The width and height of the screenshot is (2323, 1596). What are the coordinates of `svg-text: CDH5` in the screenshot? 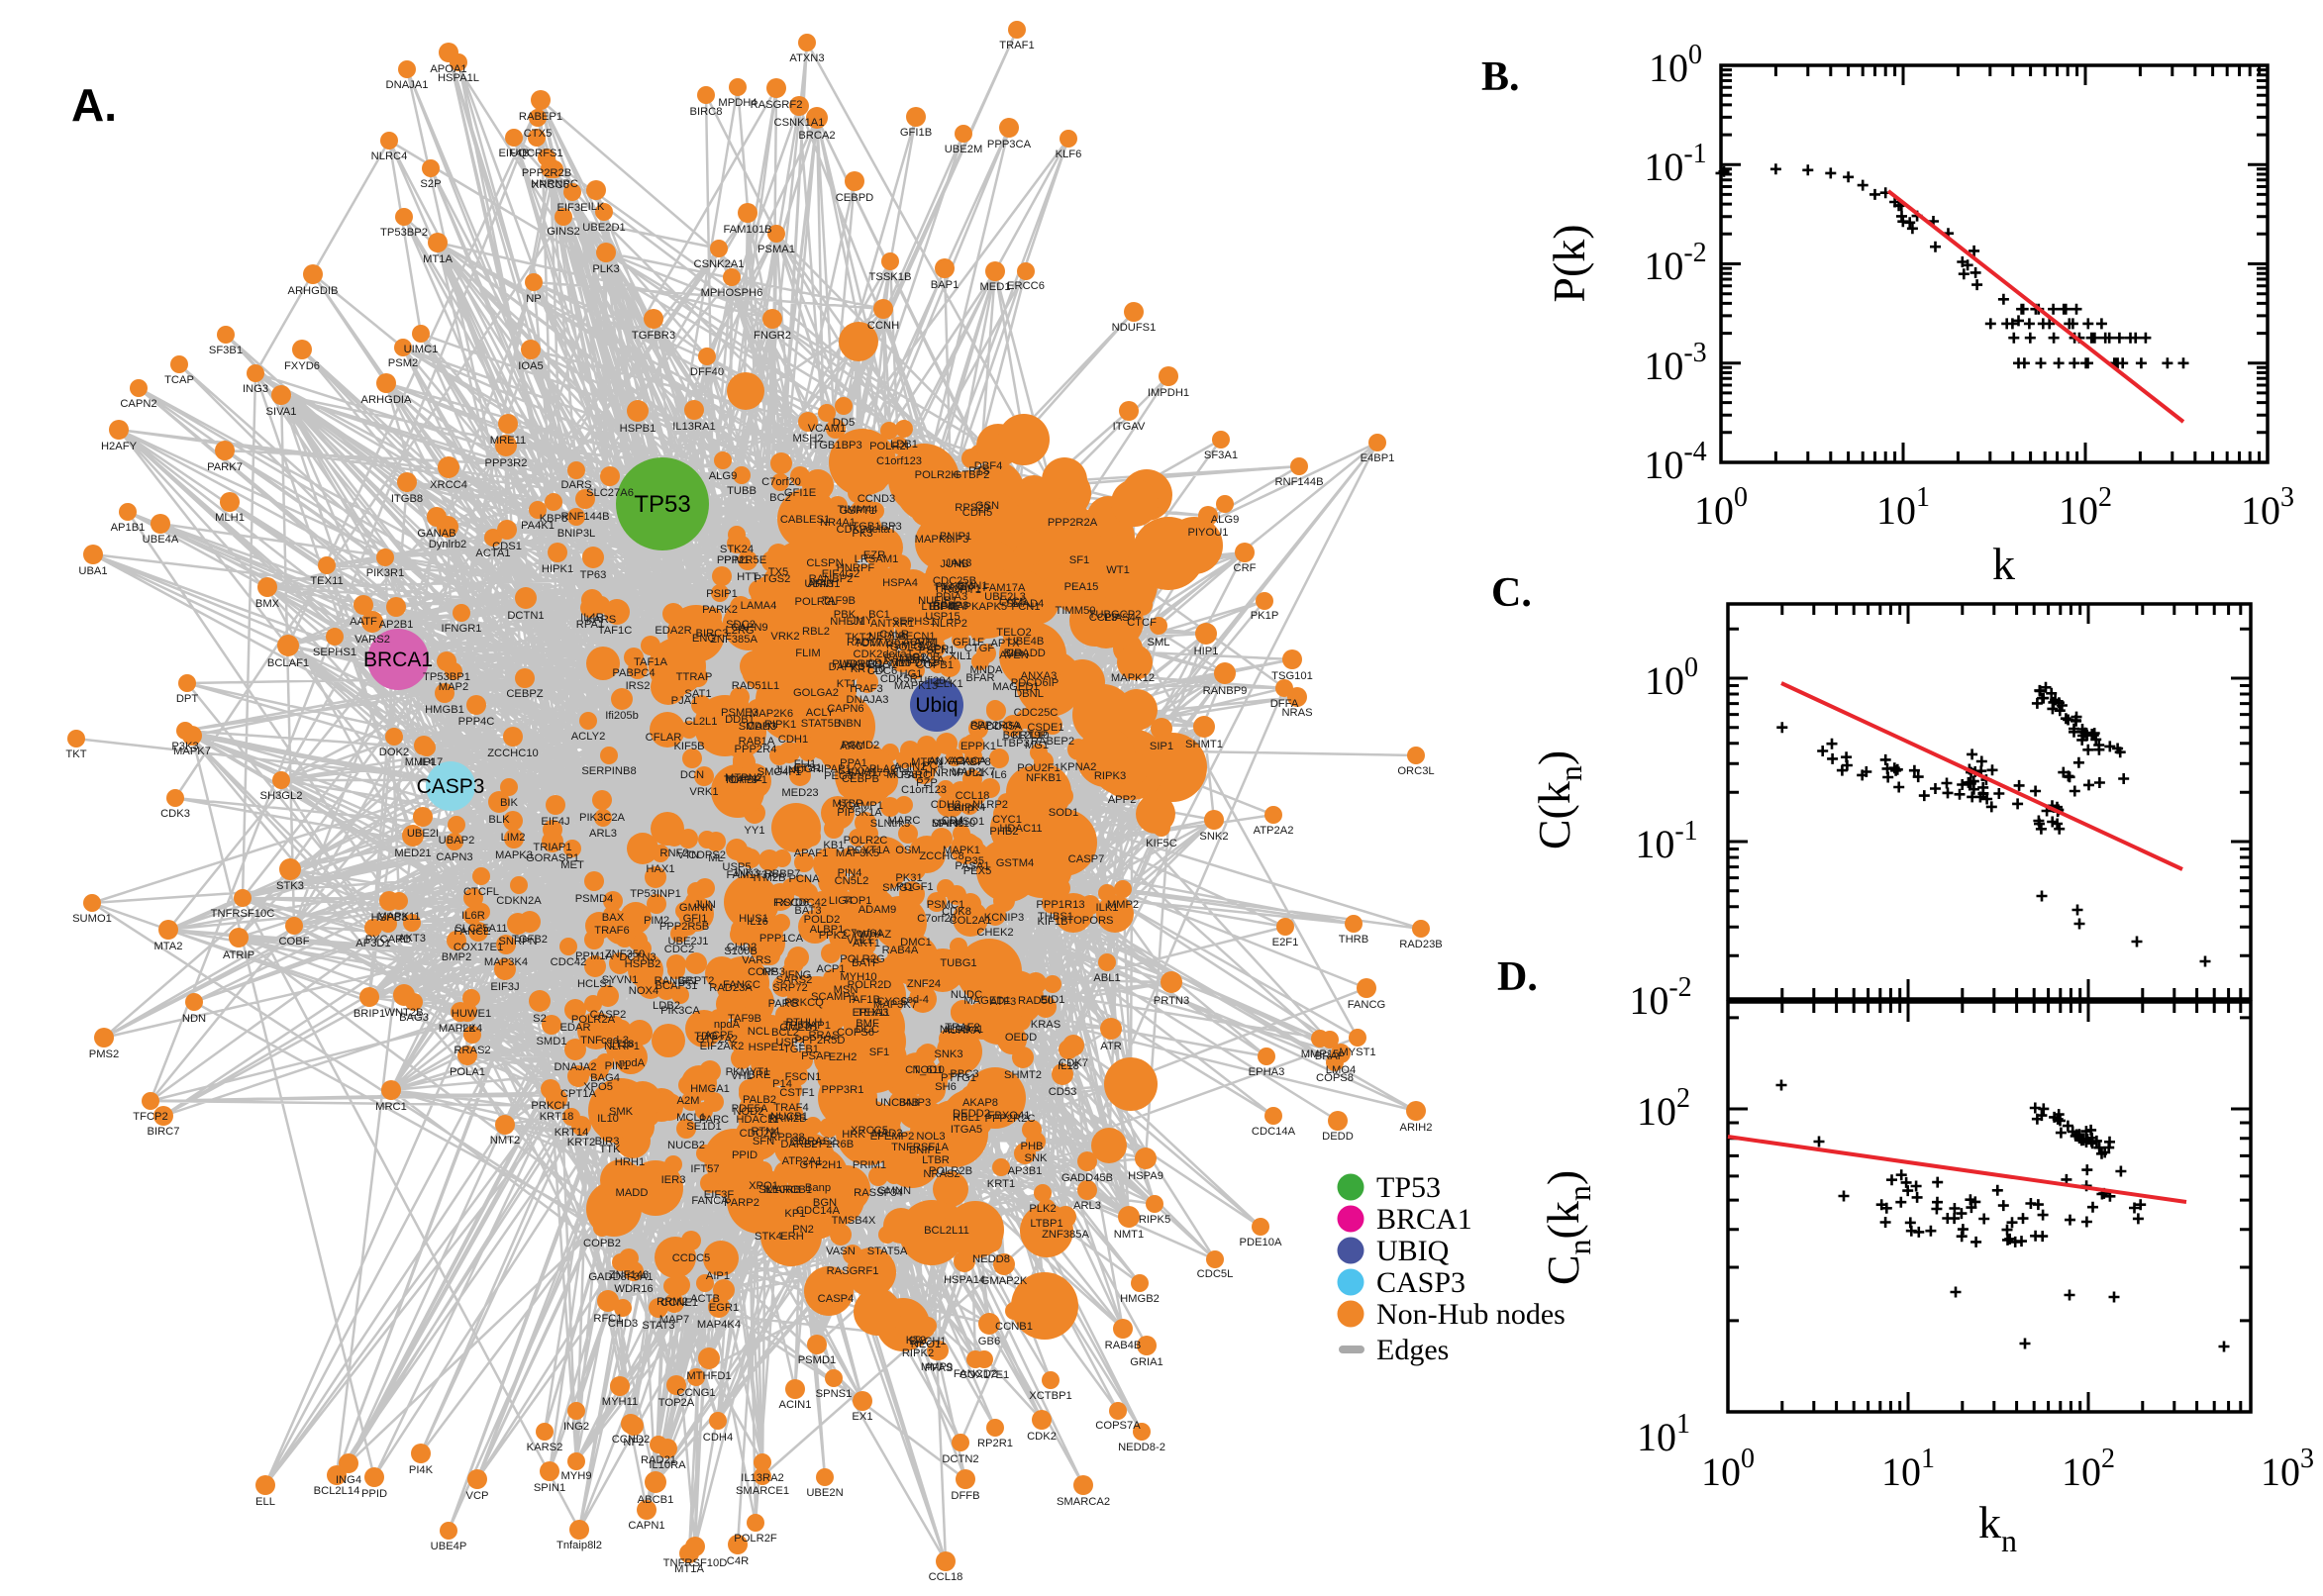 It's located at (977, 513).